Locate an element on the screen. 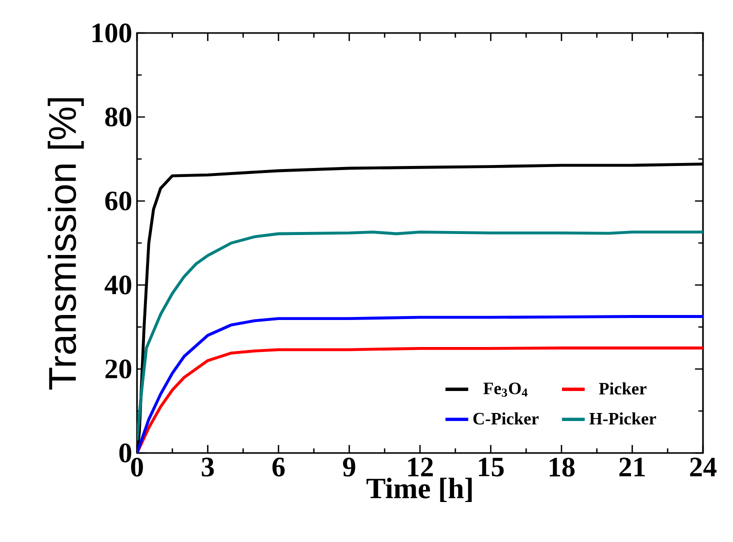  y-tick-label: 40 is located at coordinates (118, 285).